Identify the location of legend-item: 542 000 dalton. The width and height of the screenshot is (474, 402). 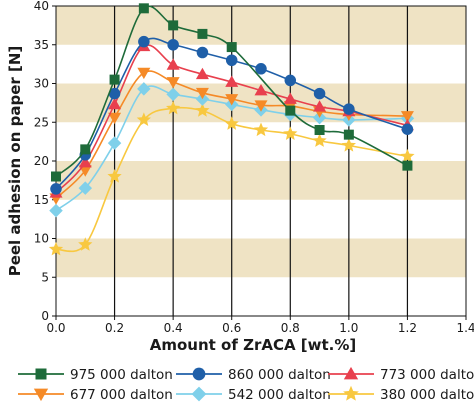
(253, 394).